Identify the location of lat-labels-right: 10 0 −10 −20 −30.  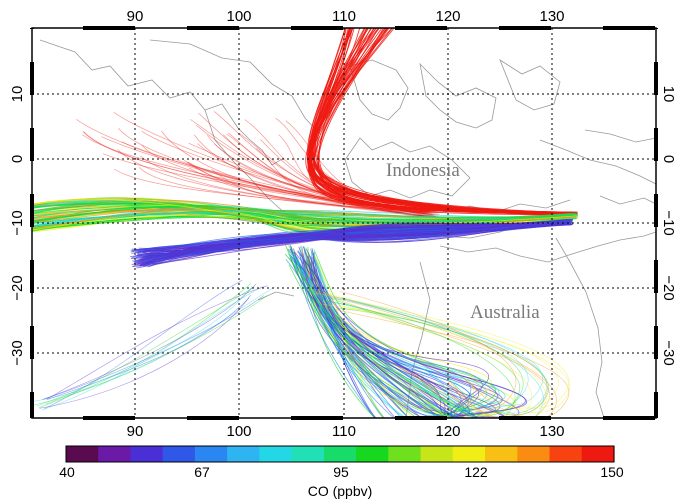
(668, 226).